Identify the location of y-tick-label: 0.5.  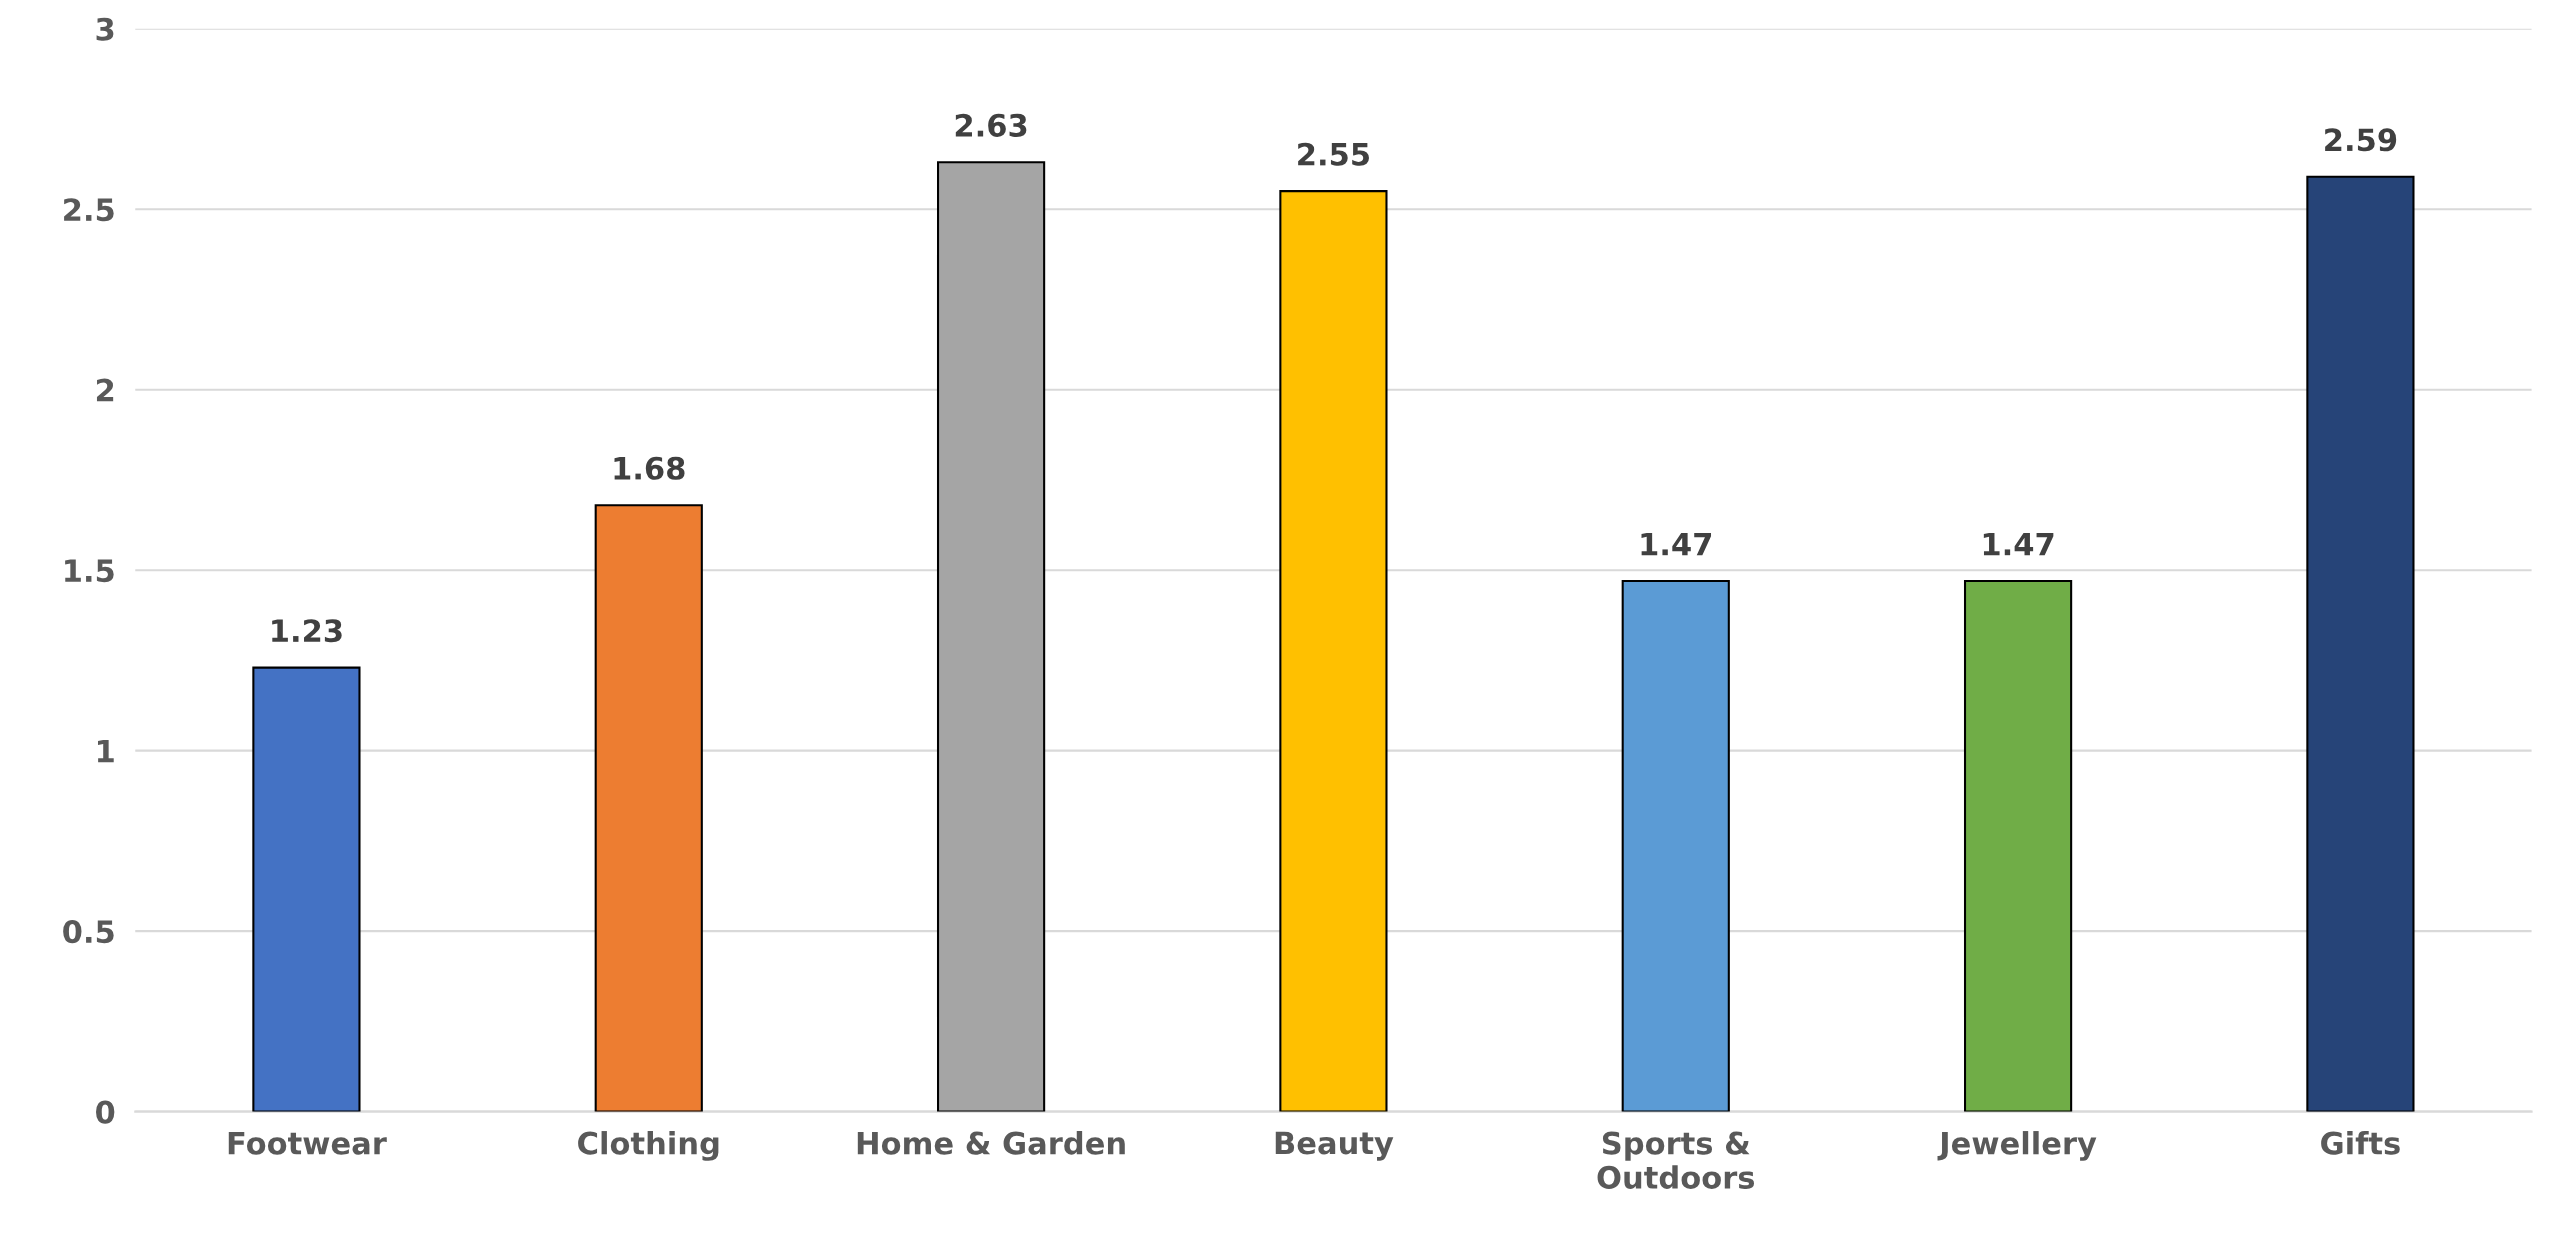
(88, 932).